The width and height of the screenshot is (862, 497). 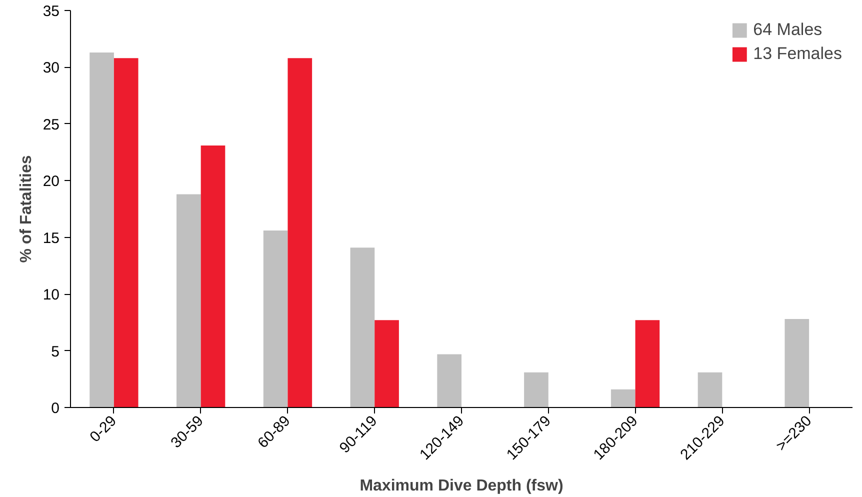 I want to click on y-tick-label: 20, so click(x=51, y=181).